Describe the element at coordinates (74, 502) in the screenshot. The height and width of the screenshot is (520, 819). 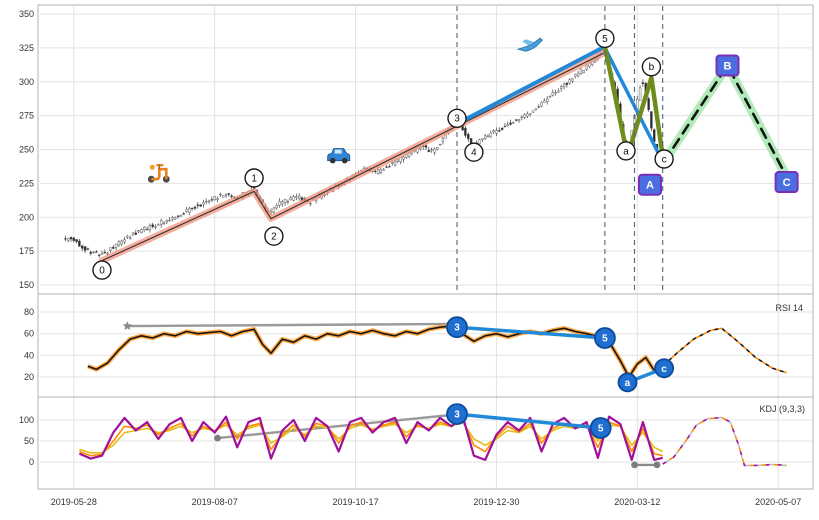
I see `x-tick-label: 2019-05-28` at that location.